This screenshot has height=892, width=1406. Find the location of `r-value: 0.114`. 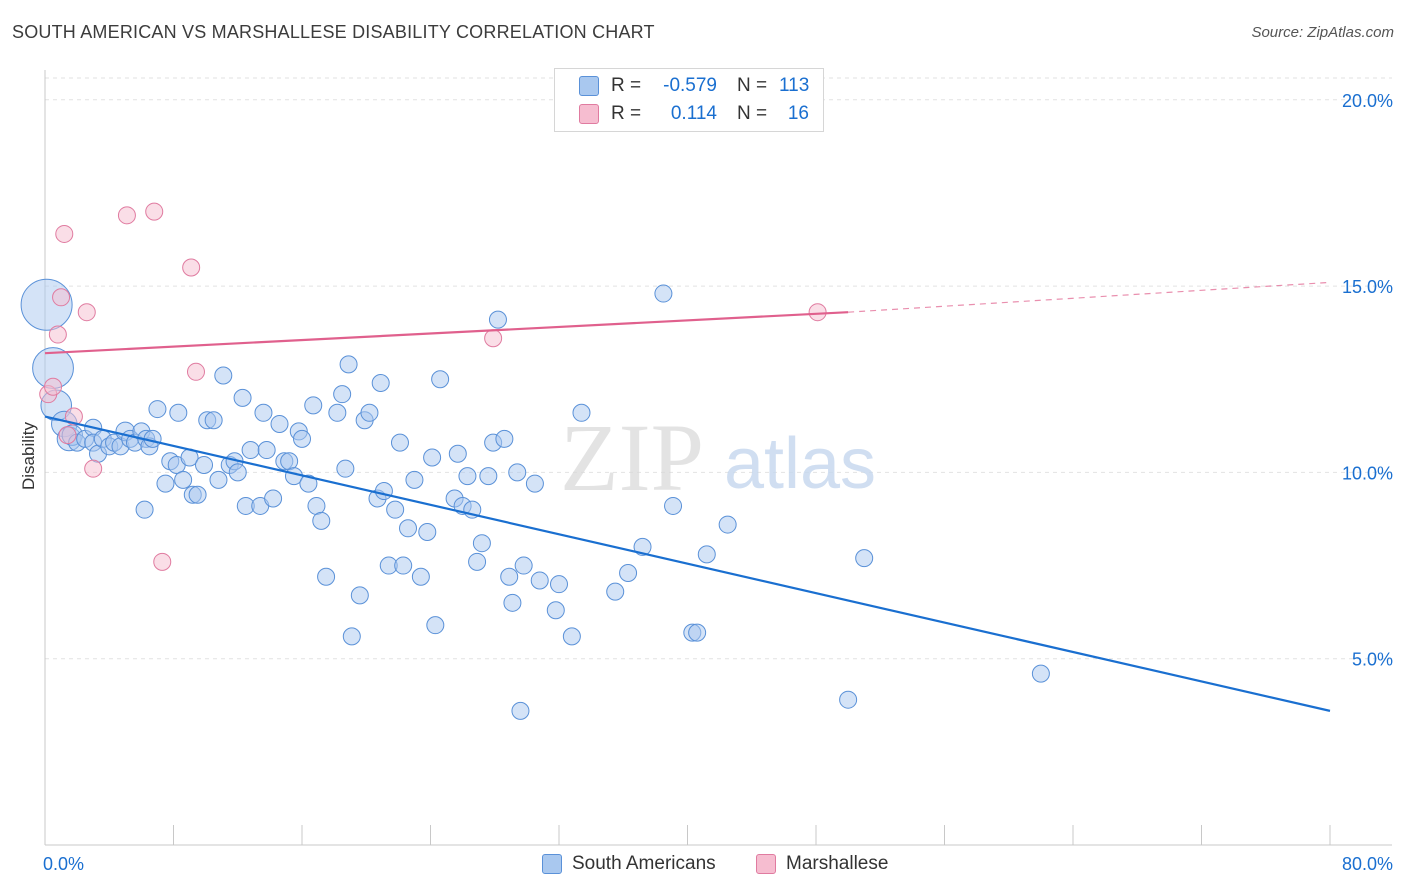

r-value: 0.114 is located at coordinates (693, 113).